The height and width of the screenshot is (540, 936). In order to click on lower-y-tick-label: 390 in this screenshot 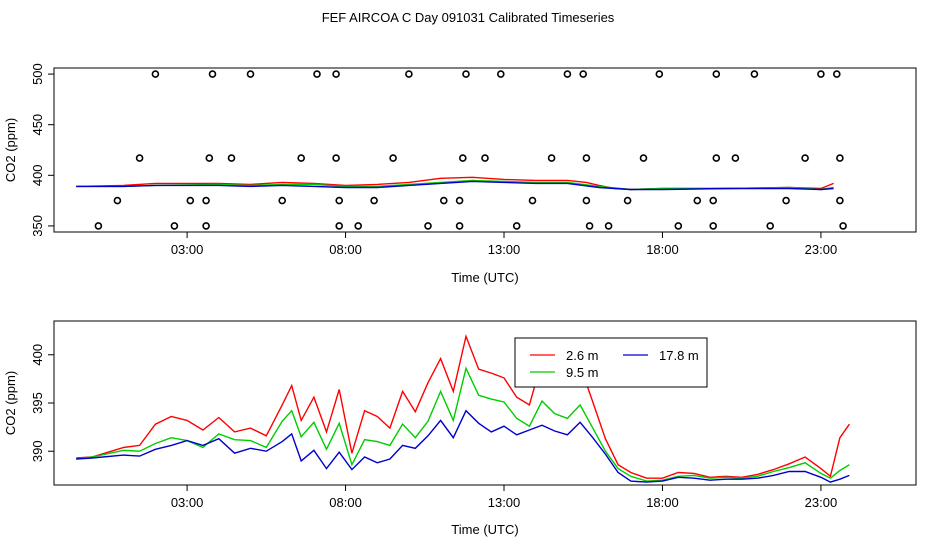, I will do `click(37, 451)`.